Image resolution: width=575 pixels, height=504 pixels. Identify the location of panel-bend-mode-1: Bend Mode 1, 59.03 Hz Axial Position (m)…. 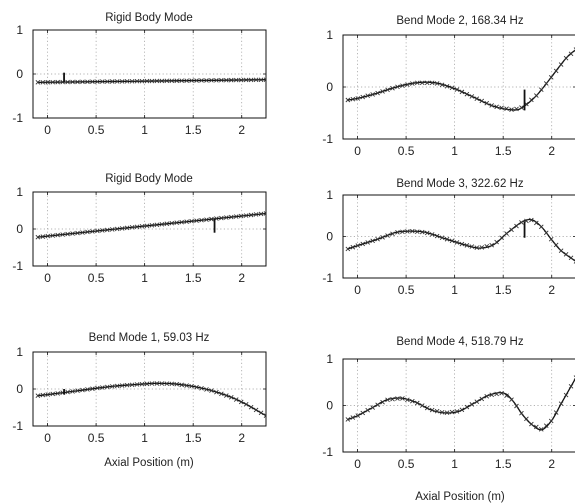
(139, 400).